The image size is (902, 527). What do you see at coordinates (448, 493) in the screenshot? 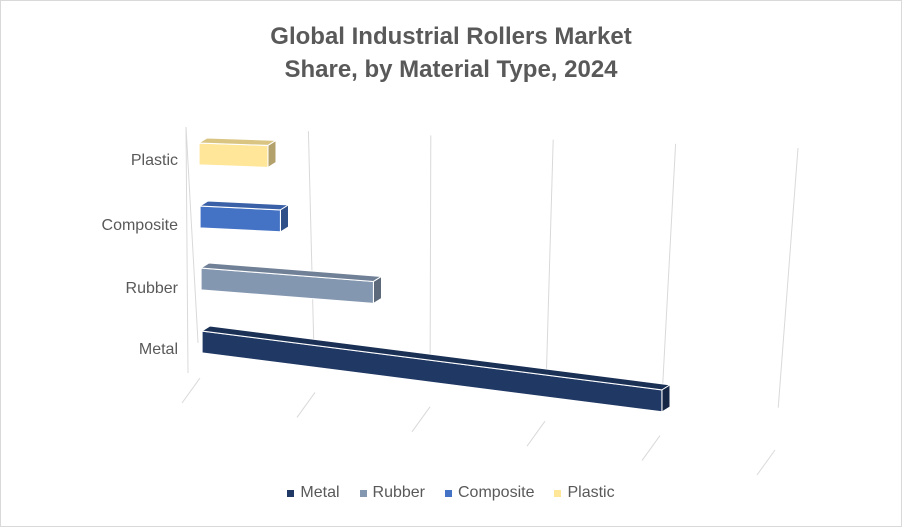
I see `legend-swatch-composite` at bounding box center [448, 493].